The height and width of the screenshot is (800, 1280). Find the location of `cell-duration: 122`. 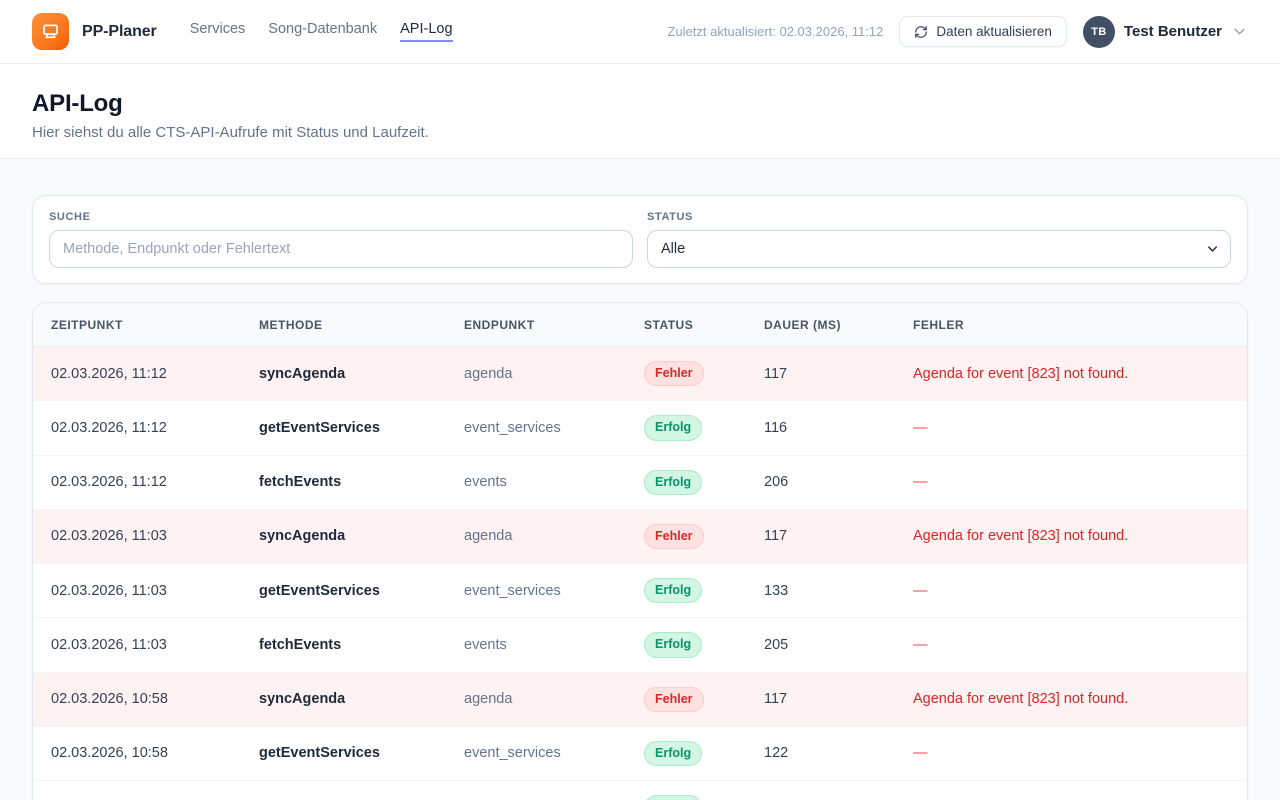

cell-duration: 122 is located at coordinates (820, 753).